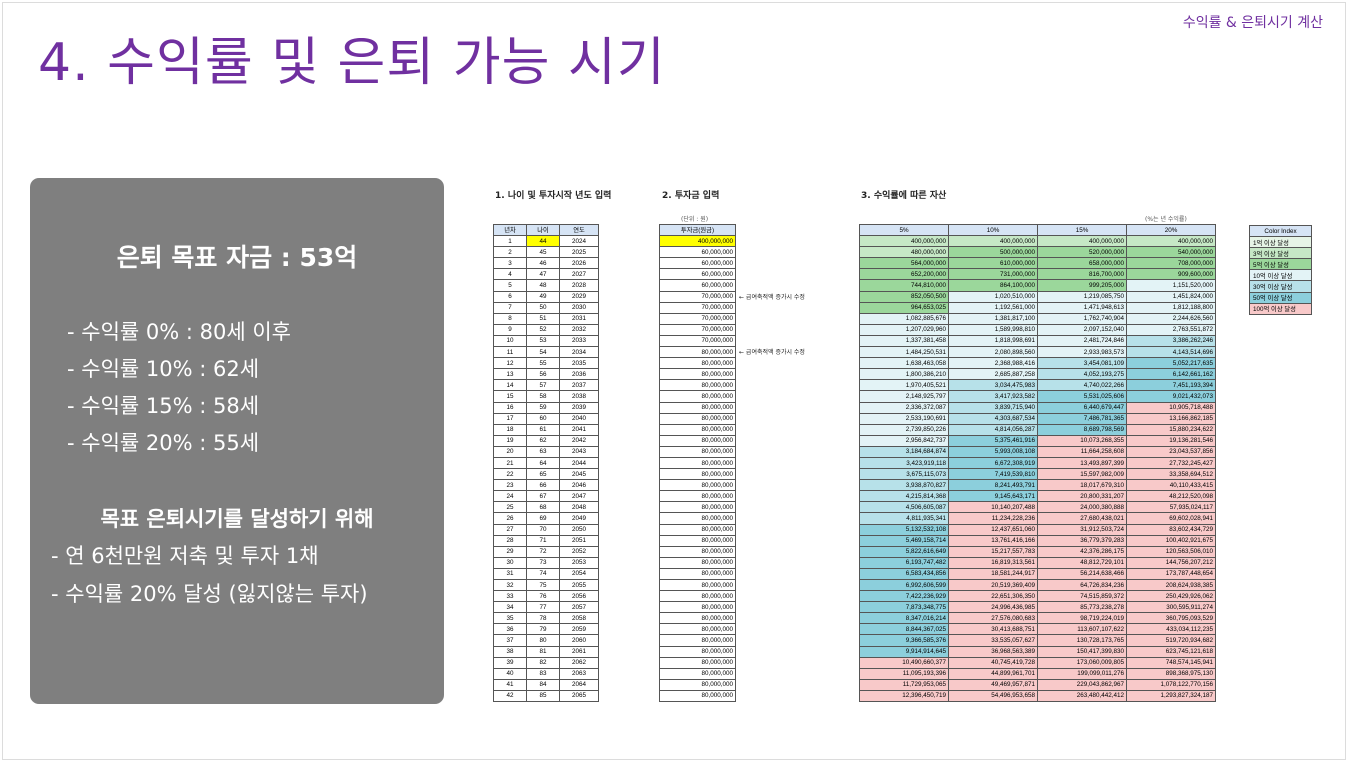  I want to click on asset-cell: 7,419,539,810, so click(993, 474).